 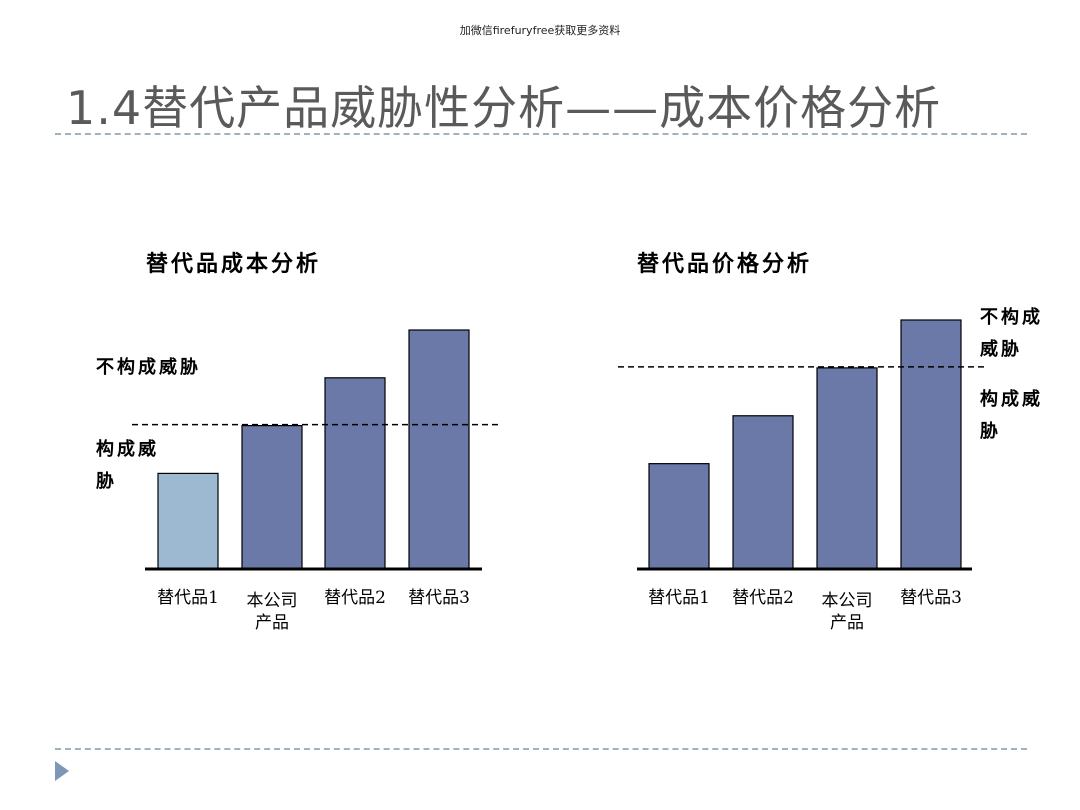 I want to click on cost-no-threat-label: 不构成威胁, so click(x=148, y=367).